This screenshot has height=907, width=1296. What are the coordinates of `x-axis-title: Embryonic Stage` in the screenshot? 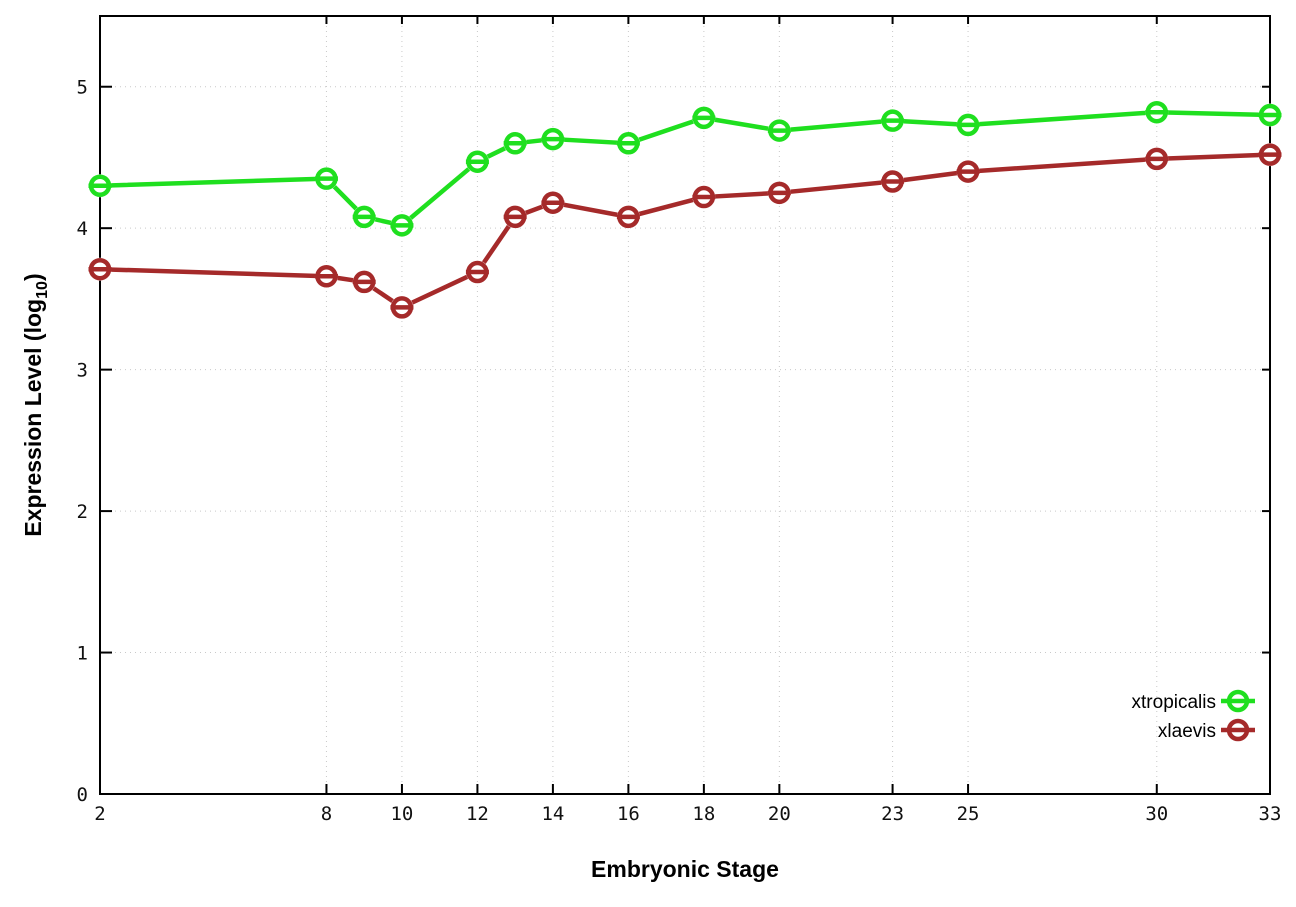 It's located at (685, 869).